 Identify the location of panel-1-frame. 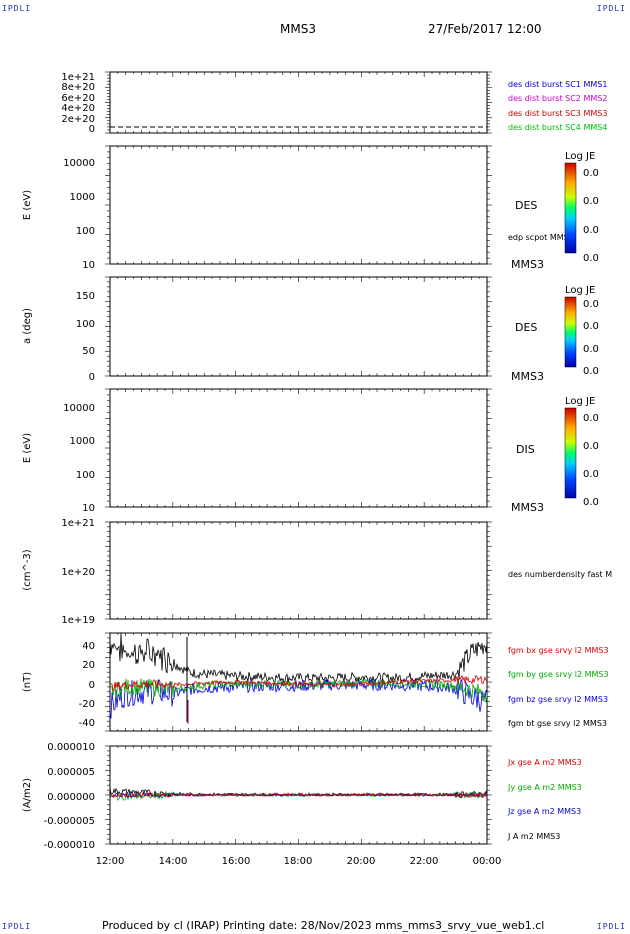
(298, 102).